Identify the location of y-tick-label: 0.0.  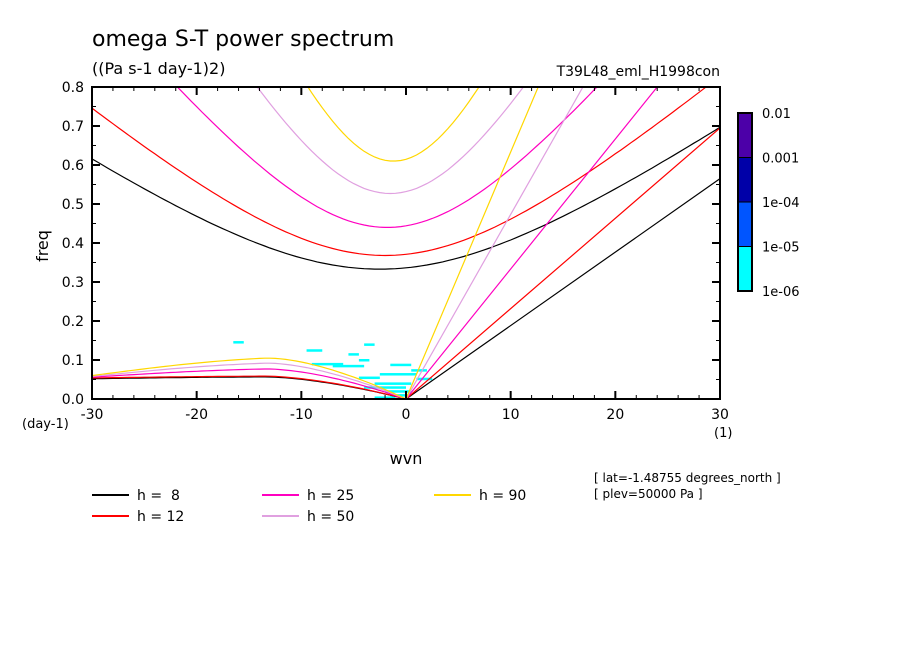
(73, 400).